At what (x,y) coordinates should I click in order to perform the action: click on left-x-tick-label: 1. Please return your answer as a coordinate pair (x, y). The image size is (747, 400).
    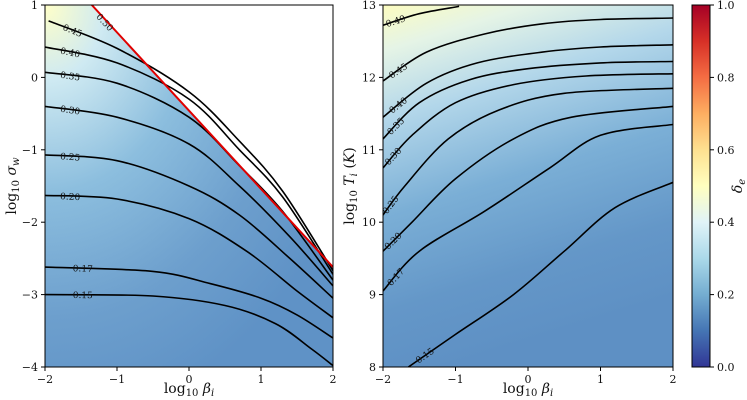
    Looking at the image, I should click on (261, 379).